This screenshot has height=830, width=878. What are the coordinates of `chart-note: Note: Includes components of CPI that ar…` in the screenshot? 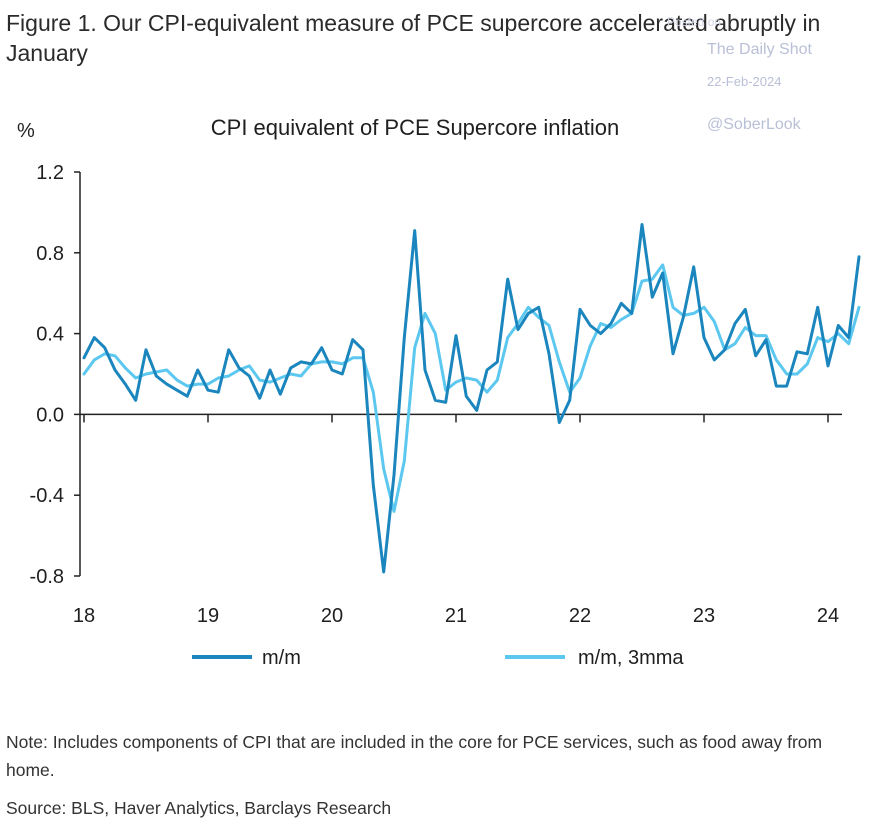 It's located at (414, 756).